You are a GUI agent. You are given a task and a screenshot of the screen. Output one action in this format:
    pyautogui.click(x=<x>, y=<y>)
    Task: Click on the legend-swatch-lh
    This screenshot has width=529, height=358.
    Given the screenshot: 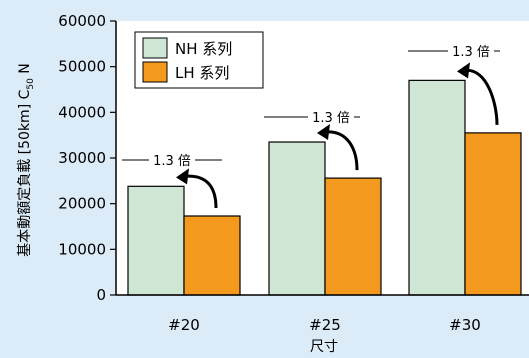 What is the action you would take?
    pyautogui.click(x=155, y=72)
    